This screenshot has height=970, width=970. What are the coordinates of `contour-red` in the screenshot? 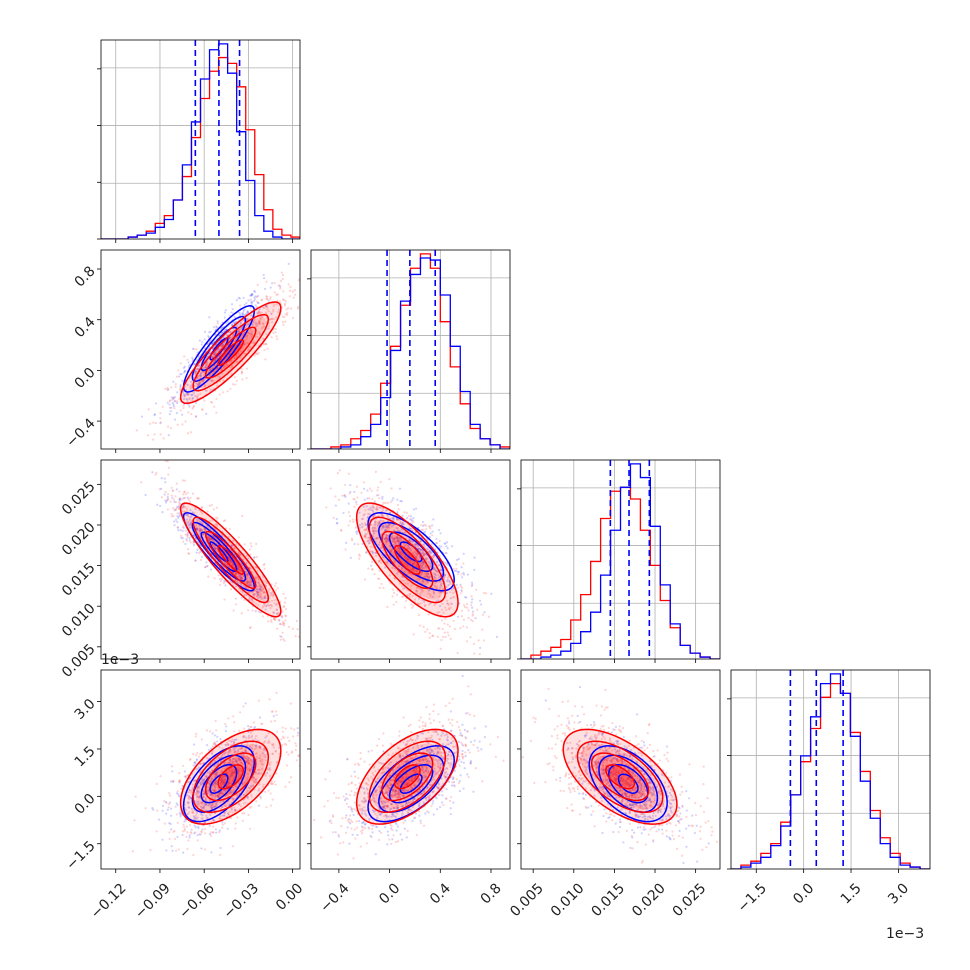 It's located at (231, 560).